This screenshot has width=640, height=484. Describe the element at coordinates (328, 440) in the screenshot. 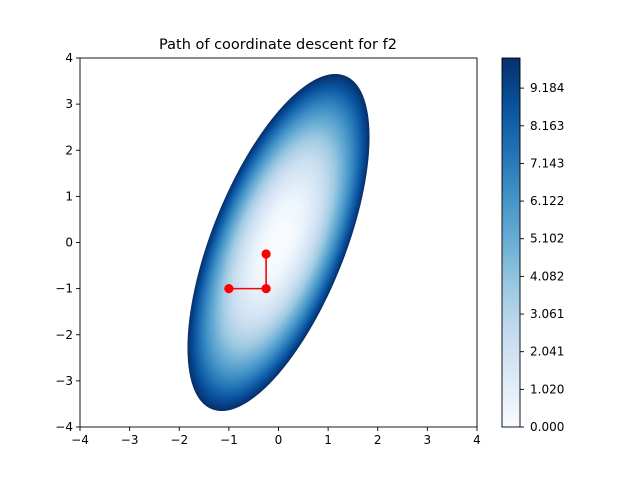

I see `x-tick-label: 1` at that location.